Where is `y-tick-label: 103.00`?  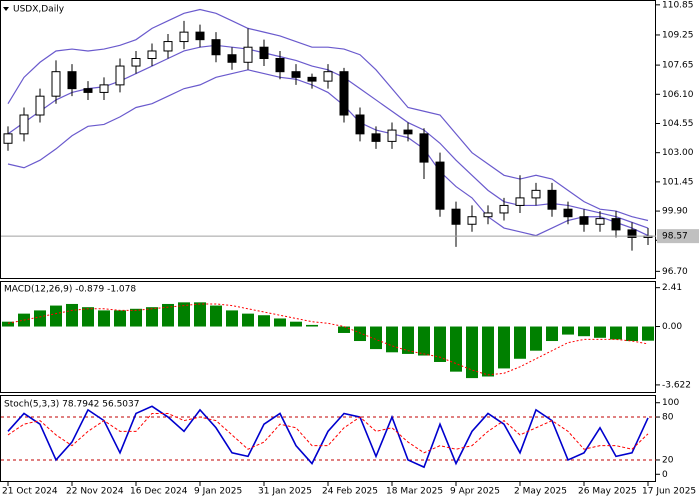
y-tick-label: 103.00 is located at coordinates (678, 153).